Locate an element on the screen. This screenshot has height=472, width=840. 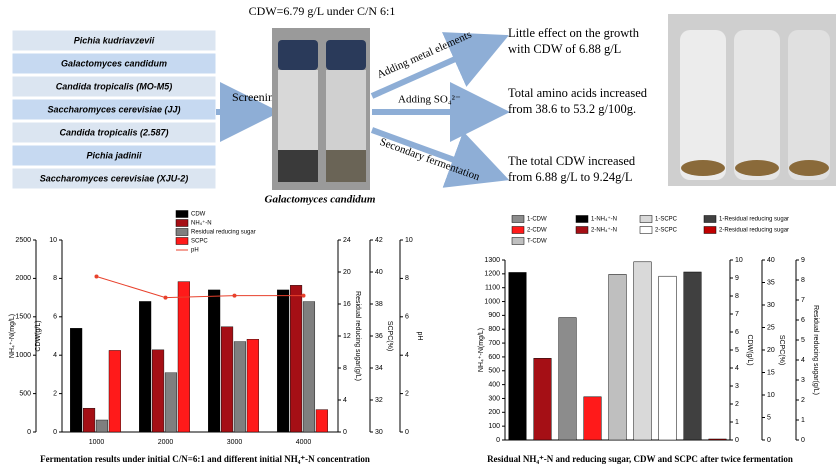
strain-name: Saccharomyces cerevisiae (XJU-2) is located at coordinates (114, 178).